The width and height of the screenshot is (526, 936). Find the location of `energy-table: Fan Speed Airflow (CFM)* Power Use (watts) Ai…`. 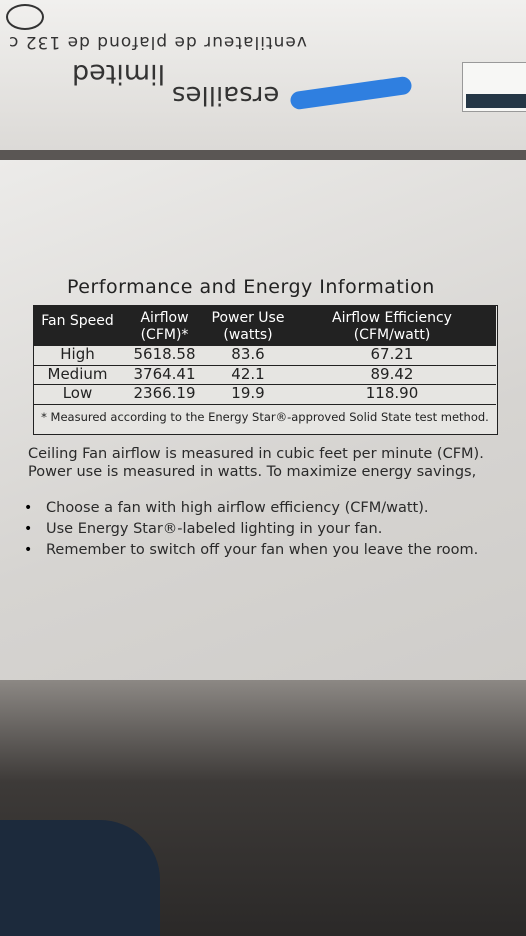

energy-table: Fan Speed Airflow (CFM)* Power Use (watts) Ai… is located at coordinates (265, 370).